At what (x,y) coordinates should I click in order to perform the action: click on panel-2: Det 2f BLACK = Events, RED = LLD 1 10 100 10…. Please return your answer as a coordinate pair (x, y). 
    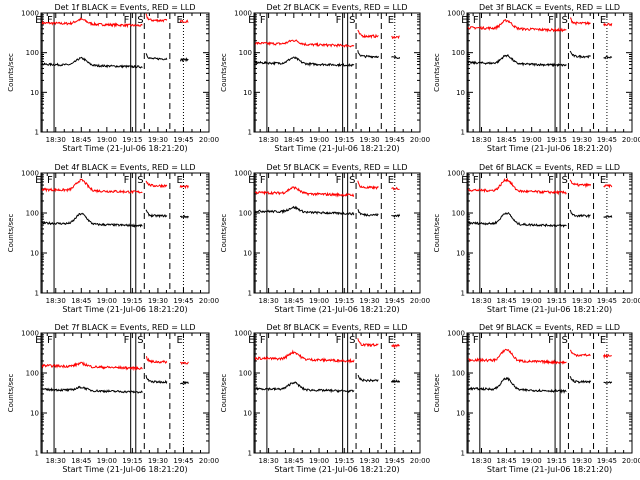
    Looking at the image, I should click on (325, 78).